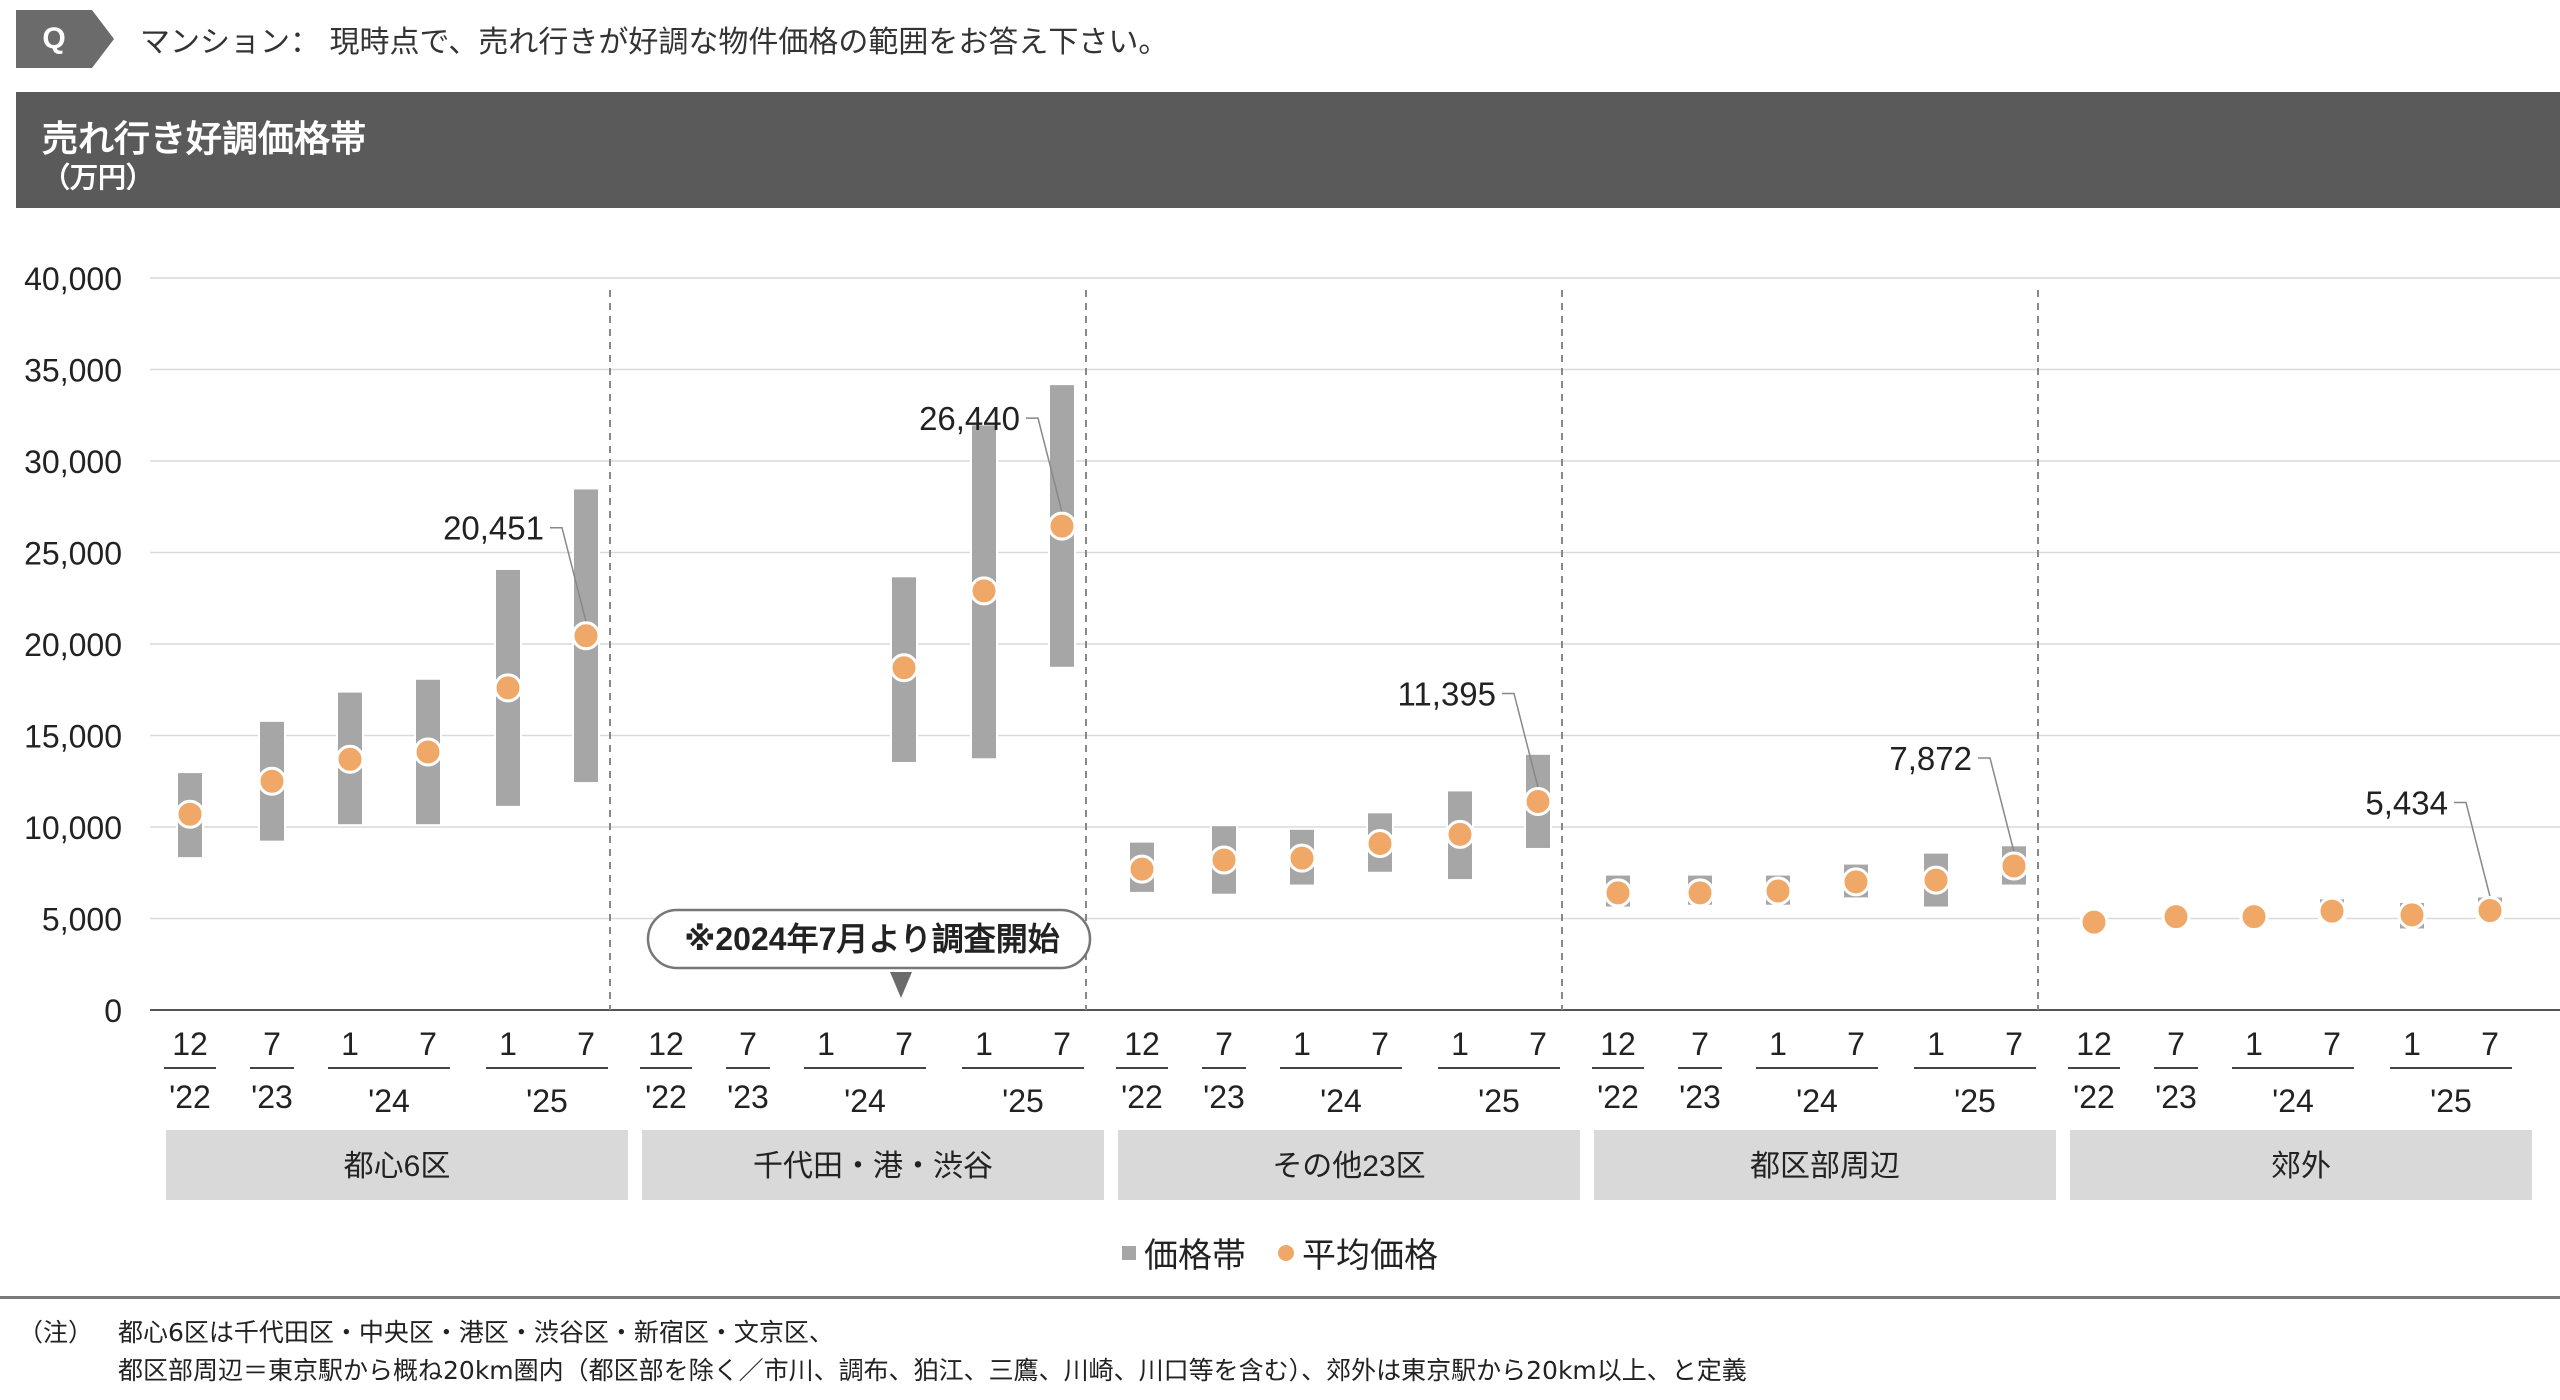 The width and height of the screenshot is (2560, 1400). What do you see at coordinates (98, 177) in the screenshot?
I see `chart-unit: （万円）` at bounding box center [98, 177].